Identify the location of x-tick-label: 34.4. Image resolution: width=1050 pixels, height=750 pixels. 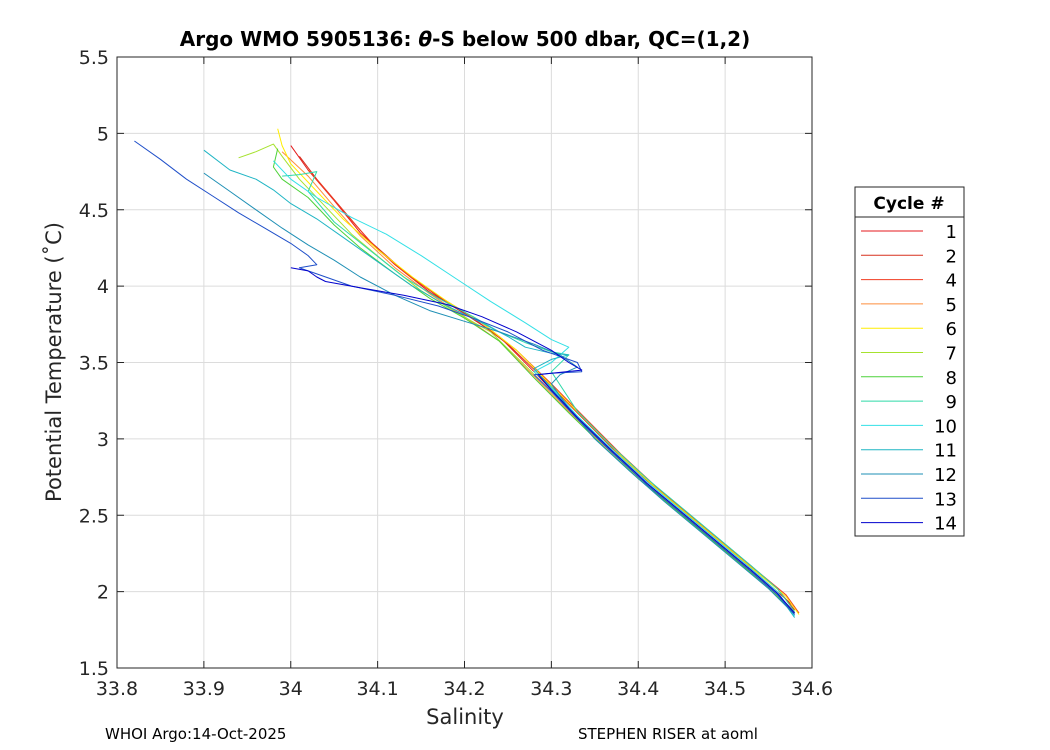
(638, 689).